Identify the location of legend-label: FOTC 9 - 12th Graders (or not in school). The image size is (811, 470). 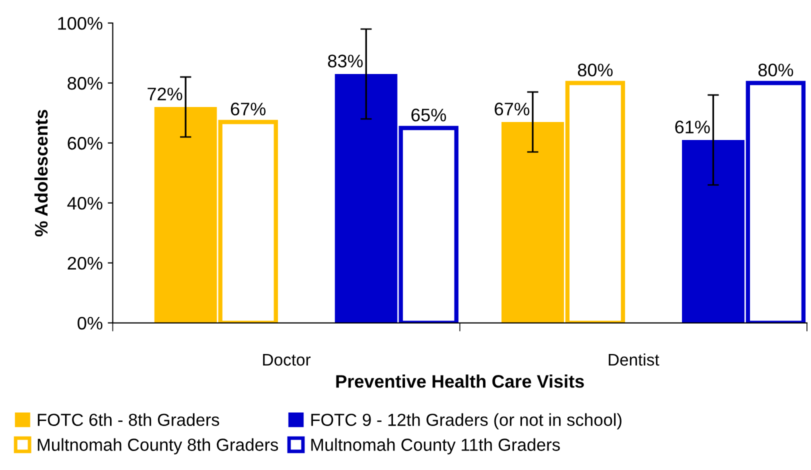
(466, 421).